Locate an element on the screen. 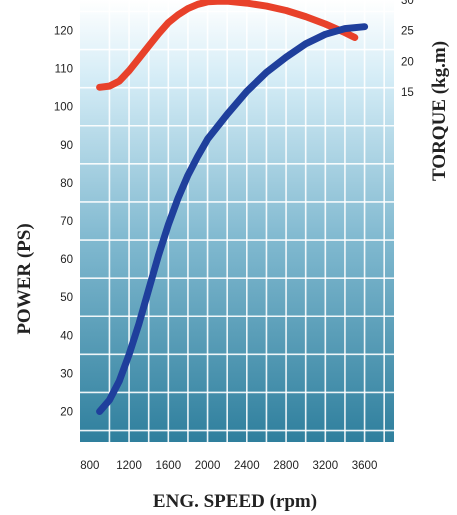 This screenshot has height=515, width=457. x-tick-label: 3600 is located at coordinates (365, 466).